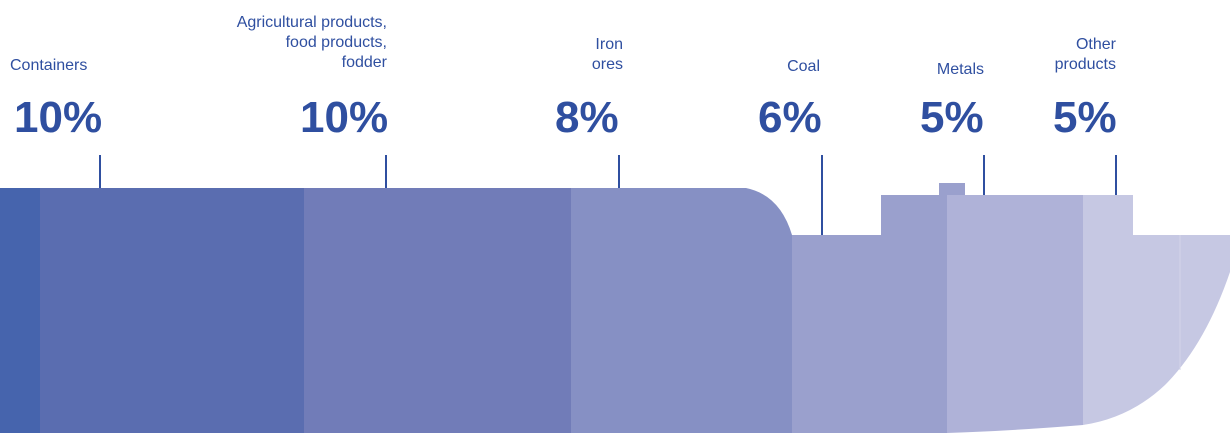  What do you see at coordinates (172, 310) in the screenshot?
I see `hull-segment-containers` at bounding box center [172, 310].